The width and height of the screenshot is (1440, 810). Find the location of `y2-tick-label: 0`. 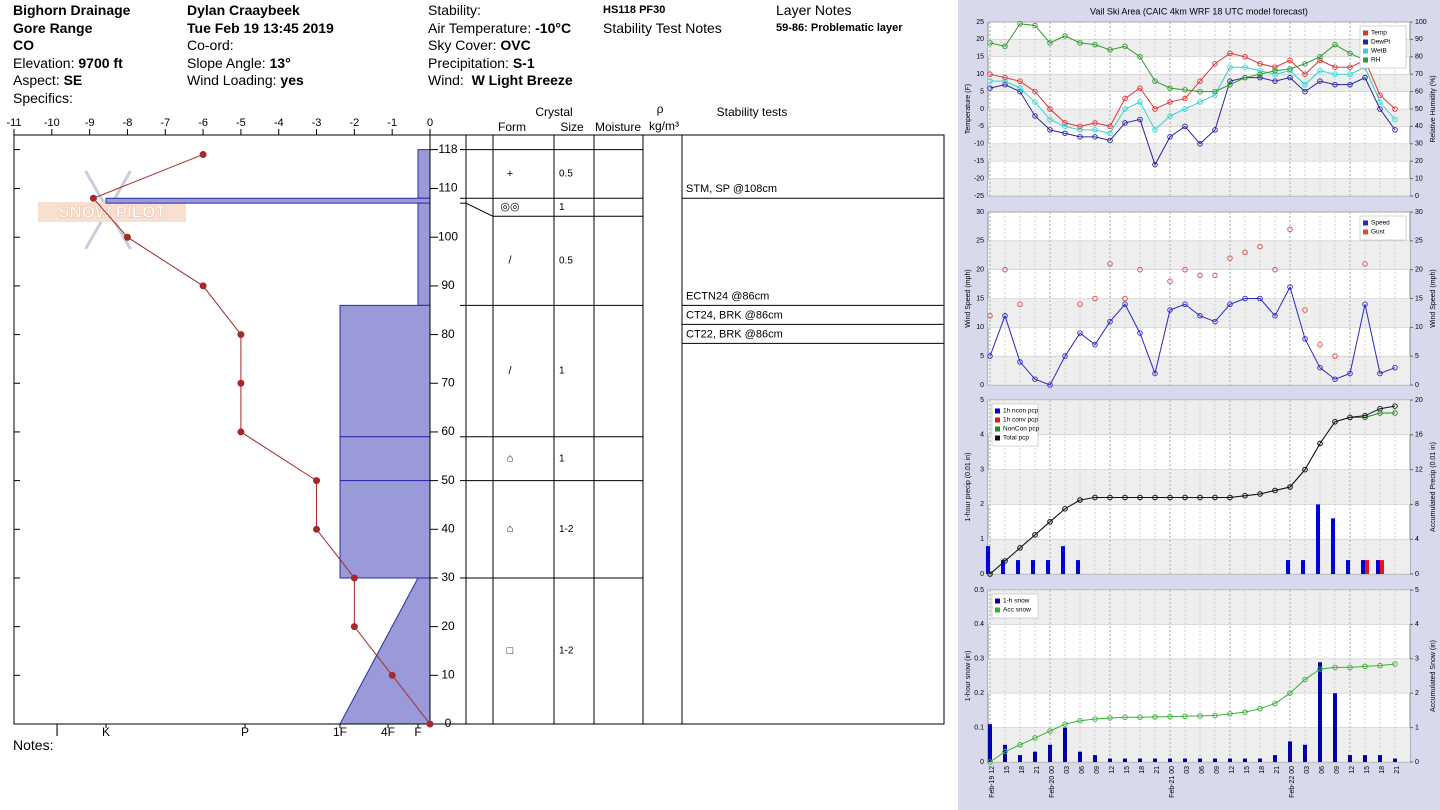

y2-tick-label: 0 is located at coordinates (1417, 196).